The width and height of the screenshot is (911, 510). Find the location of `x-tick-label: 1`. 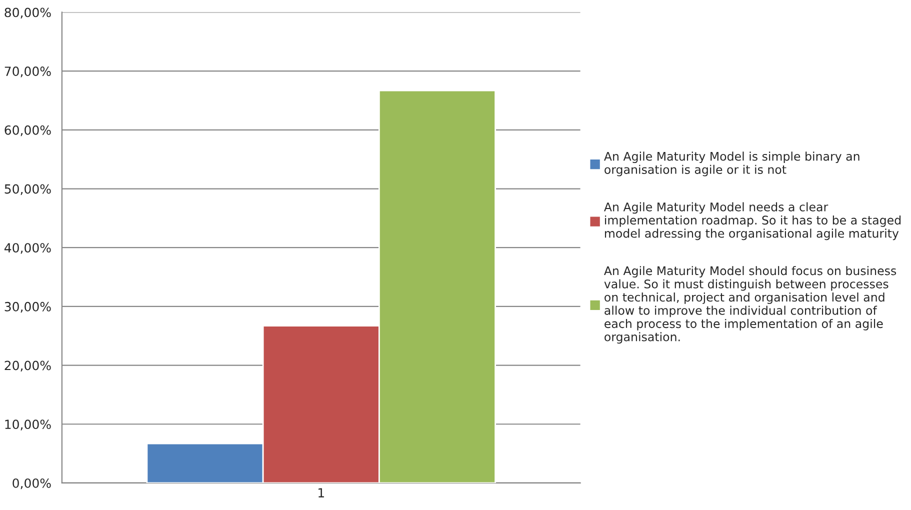

x-tick-label: 1 is located at coordinates (321, 493).